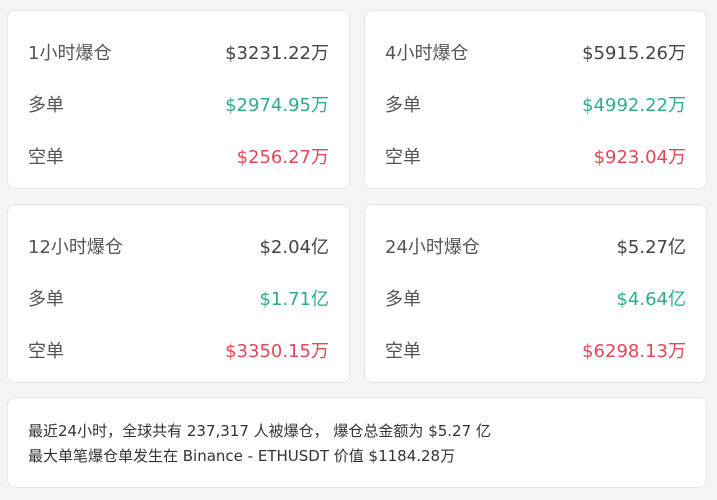 Image resolution: width=717 pixels, height=500 pixels. I want to click on total-value: $3231.22万, so click(277, 53).